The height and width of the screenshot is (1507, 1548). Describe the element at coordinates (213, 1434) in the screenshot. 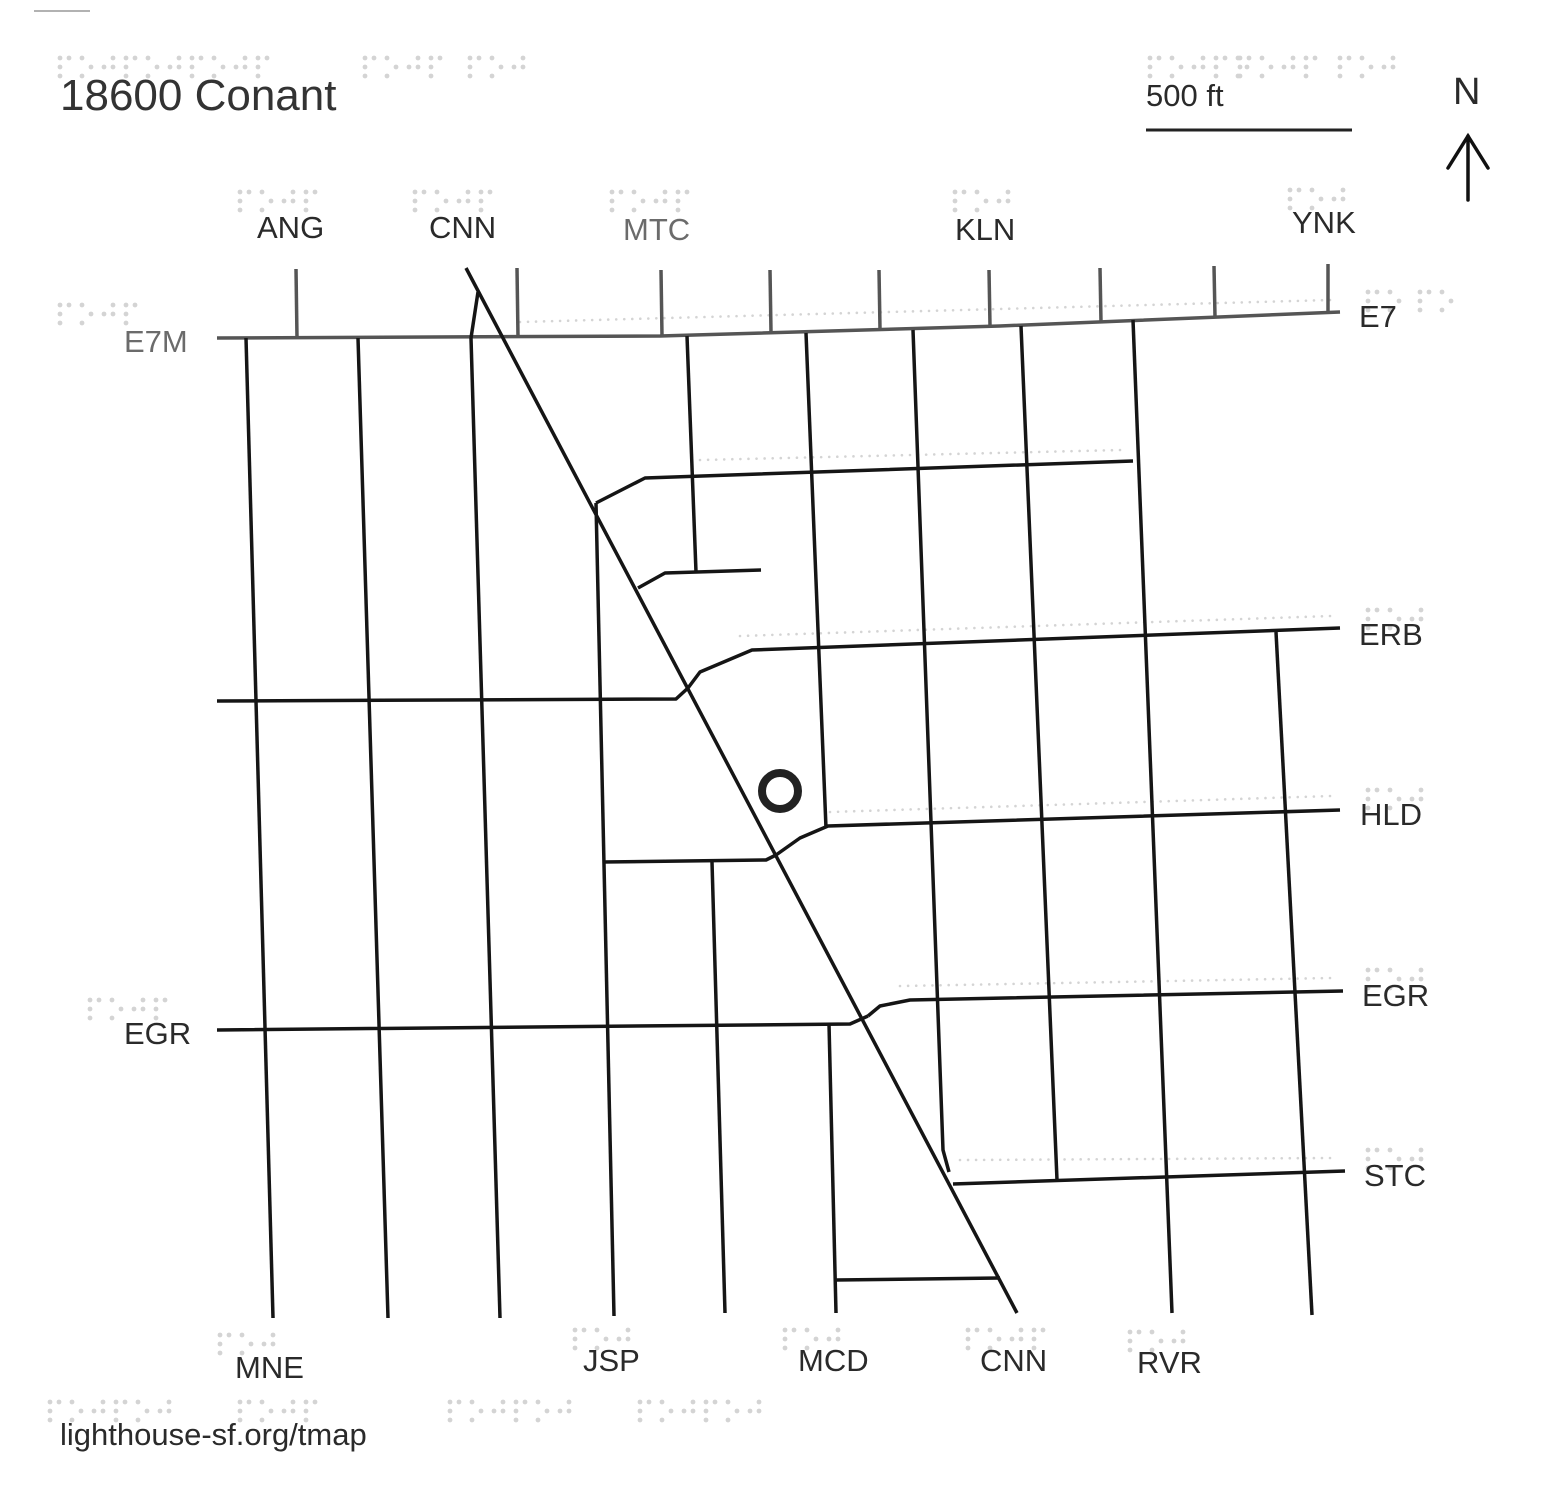

I see `footer-url: lighthouse-sf.org/tmap` at that location.